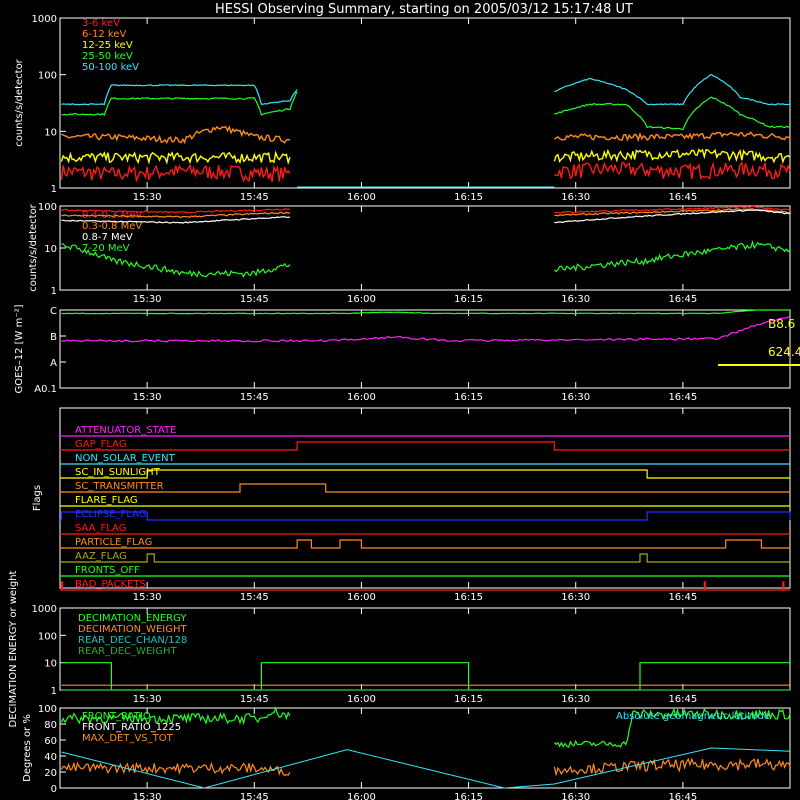  What do you see at coordinates (682, 197) in the screenshot?
I see `panel1-xtick-label: 16:45` at bounding box center [682, 197].